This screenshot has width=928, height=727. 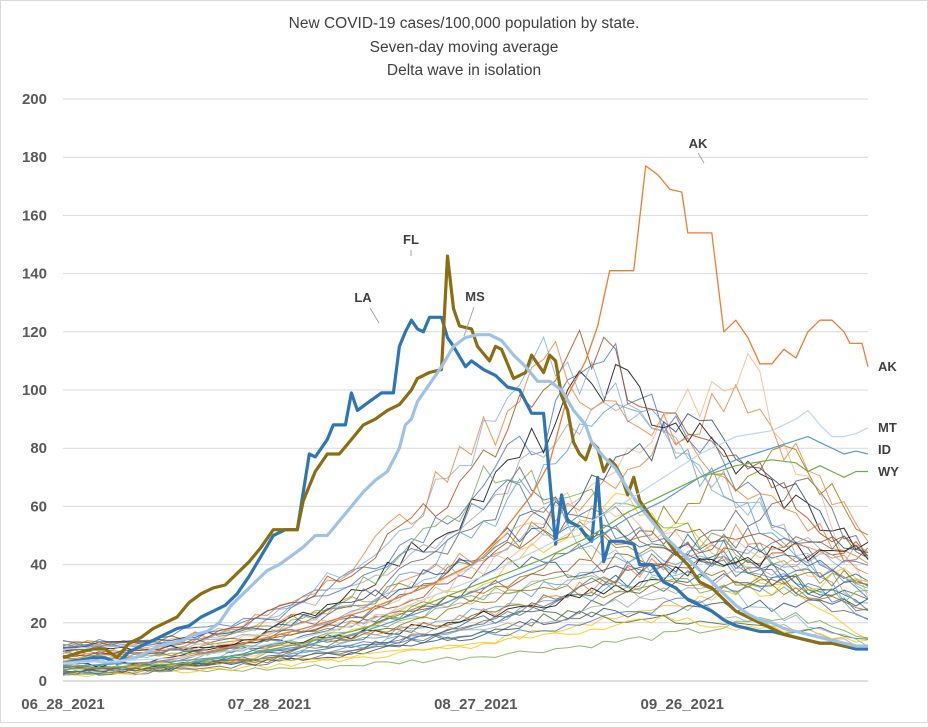 I want to click on y-tick-label: 200, so click(x=34, y=99).